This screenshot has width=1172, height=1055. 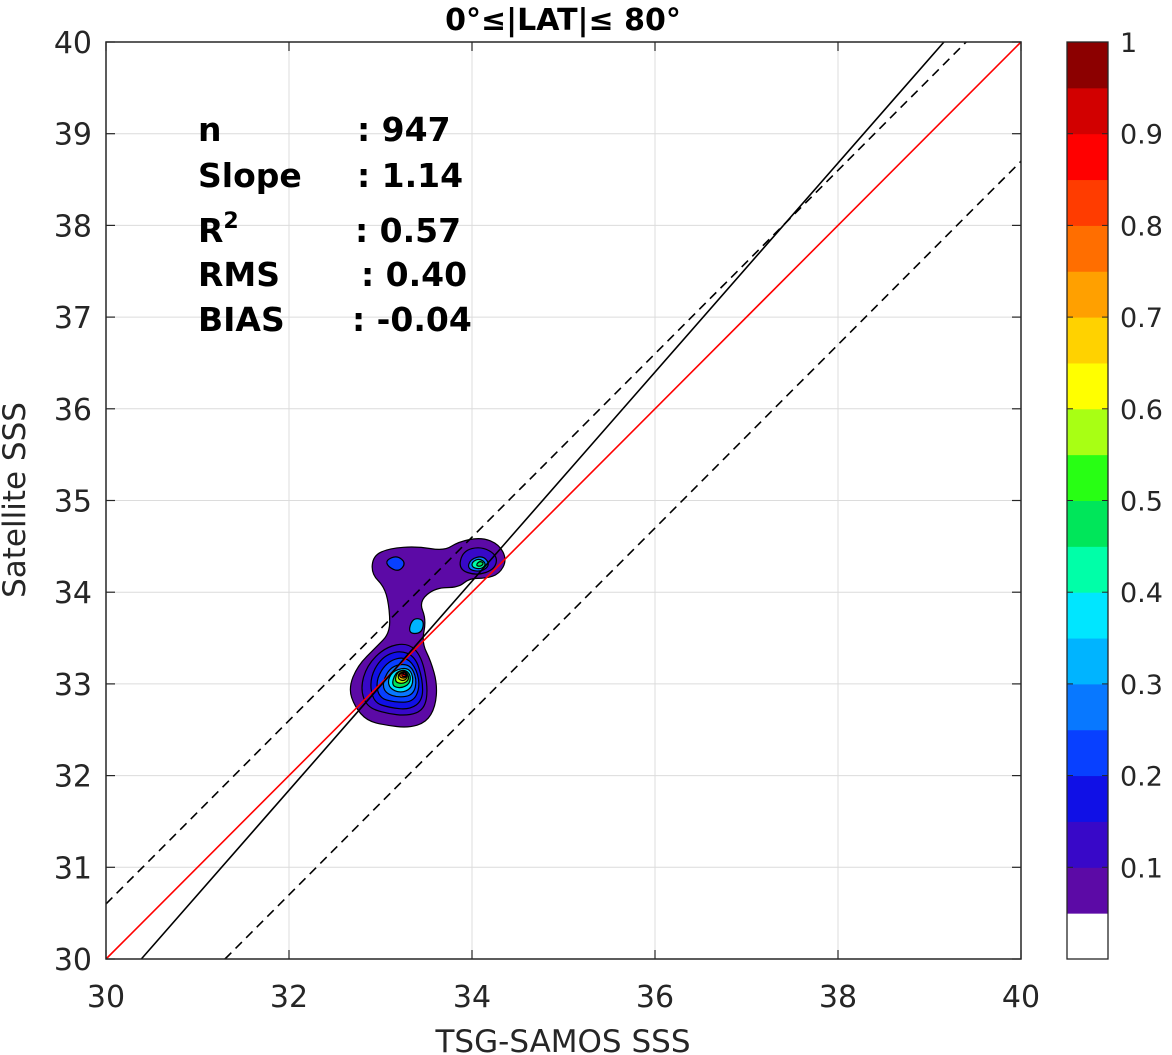 I want to click on colorbar-tick-label: 1, so click(x=1128, y=43).